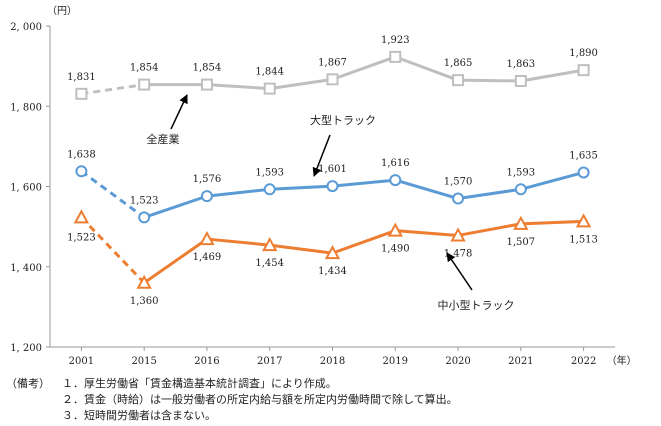 The image size is (661, 426). I want to click on data-label: 1,360, so click(144, 301).